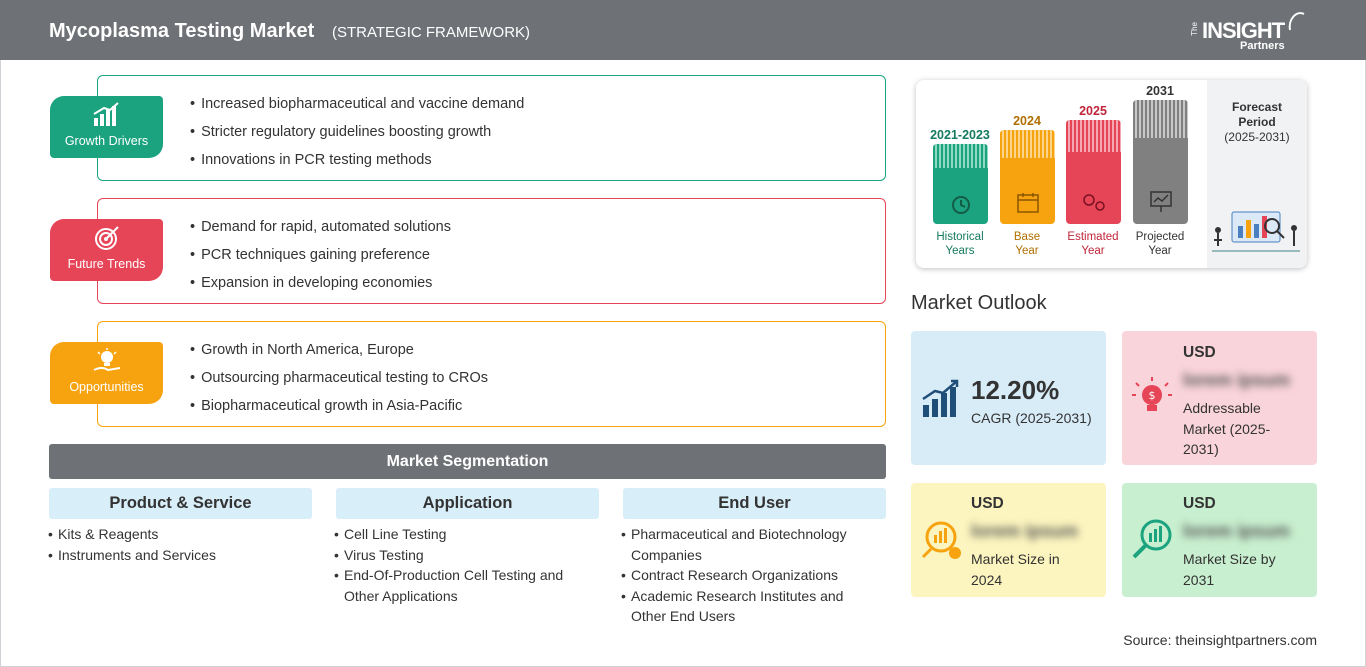 The height and width of the screenshot is (667, 1366). Describe the element at coordinates (1237, 531) in the screenshot. I see `market-size-2031-value: lorem ipsum` at that location.